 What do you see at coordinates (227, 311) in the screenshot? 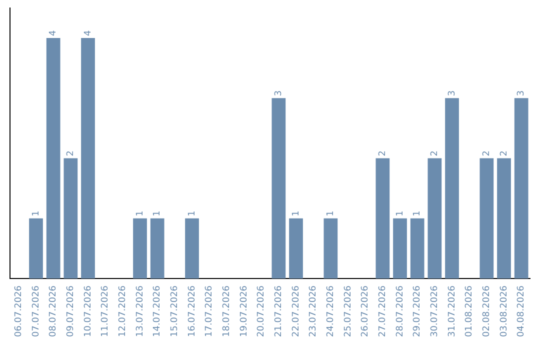
I see `x-tick-label: 18.07.2026` at bounding box center [227, 311].